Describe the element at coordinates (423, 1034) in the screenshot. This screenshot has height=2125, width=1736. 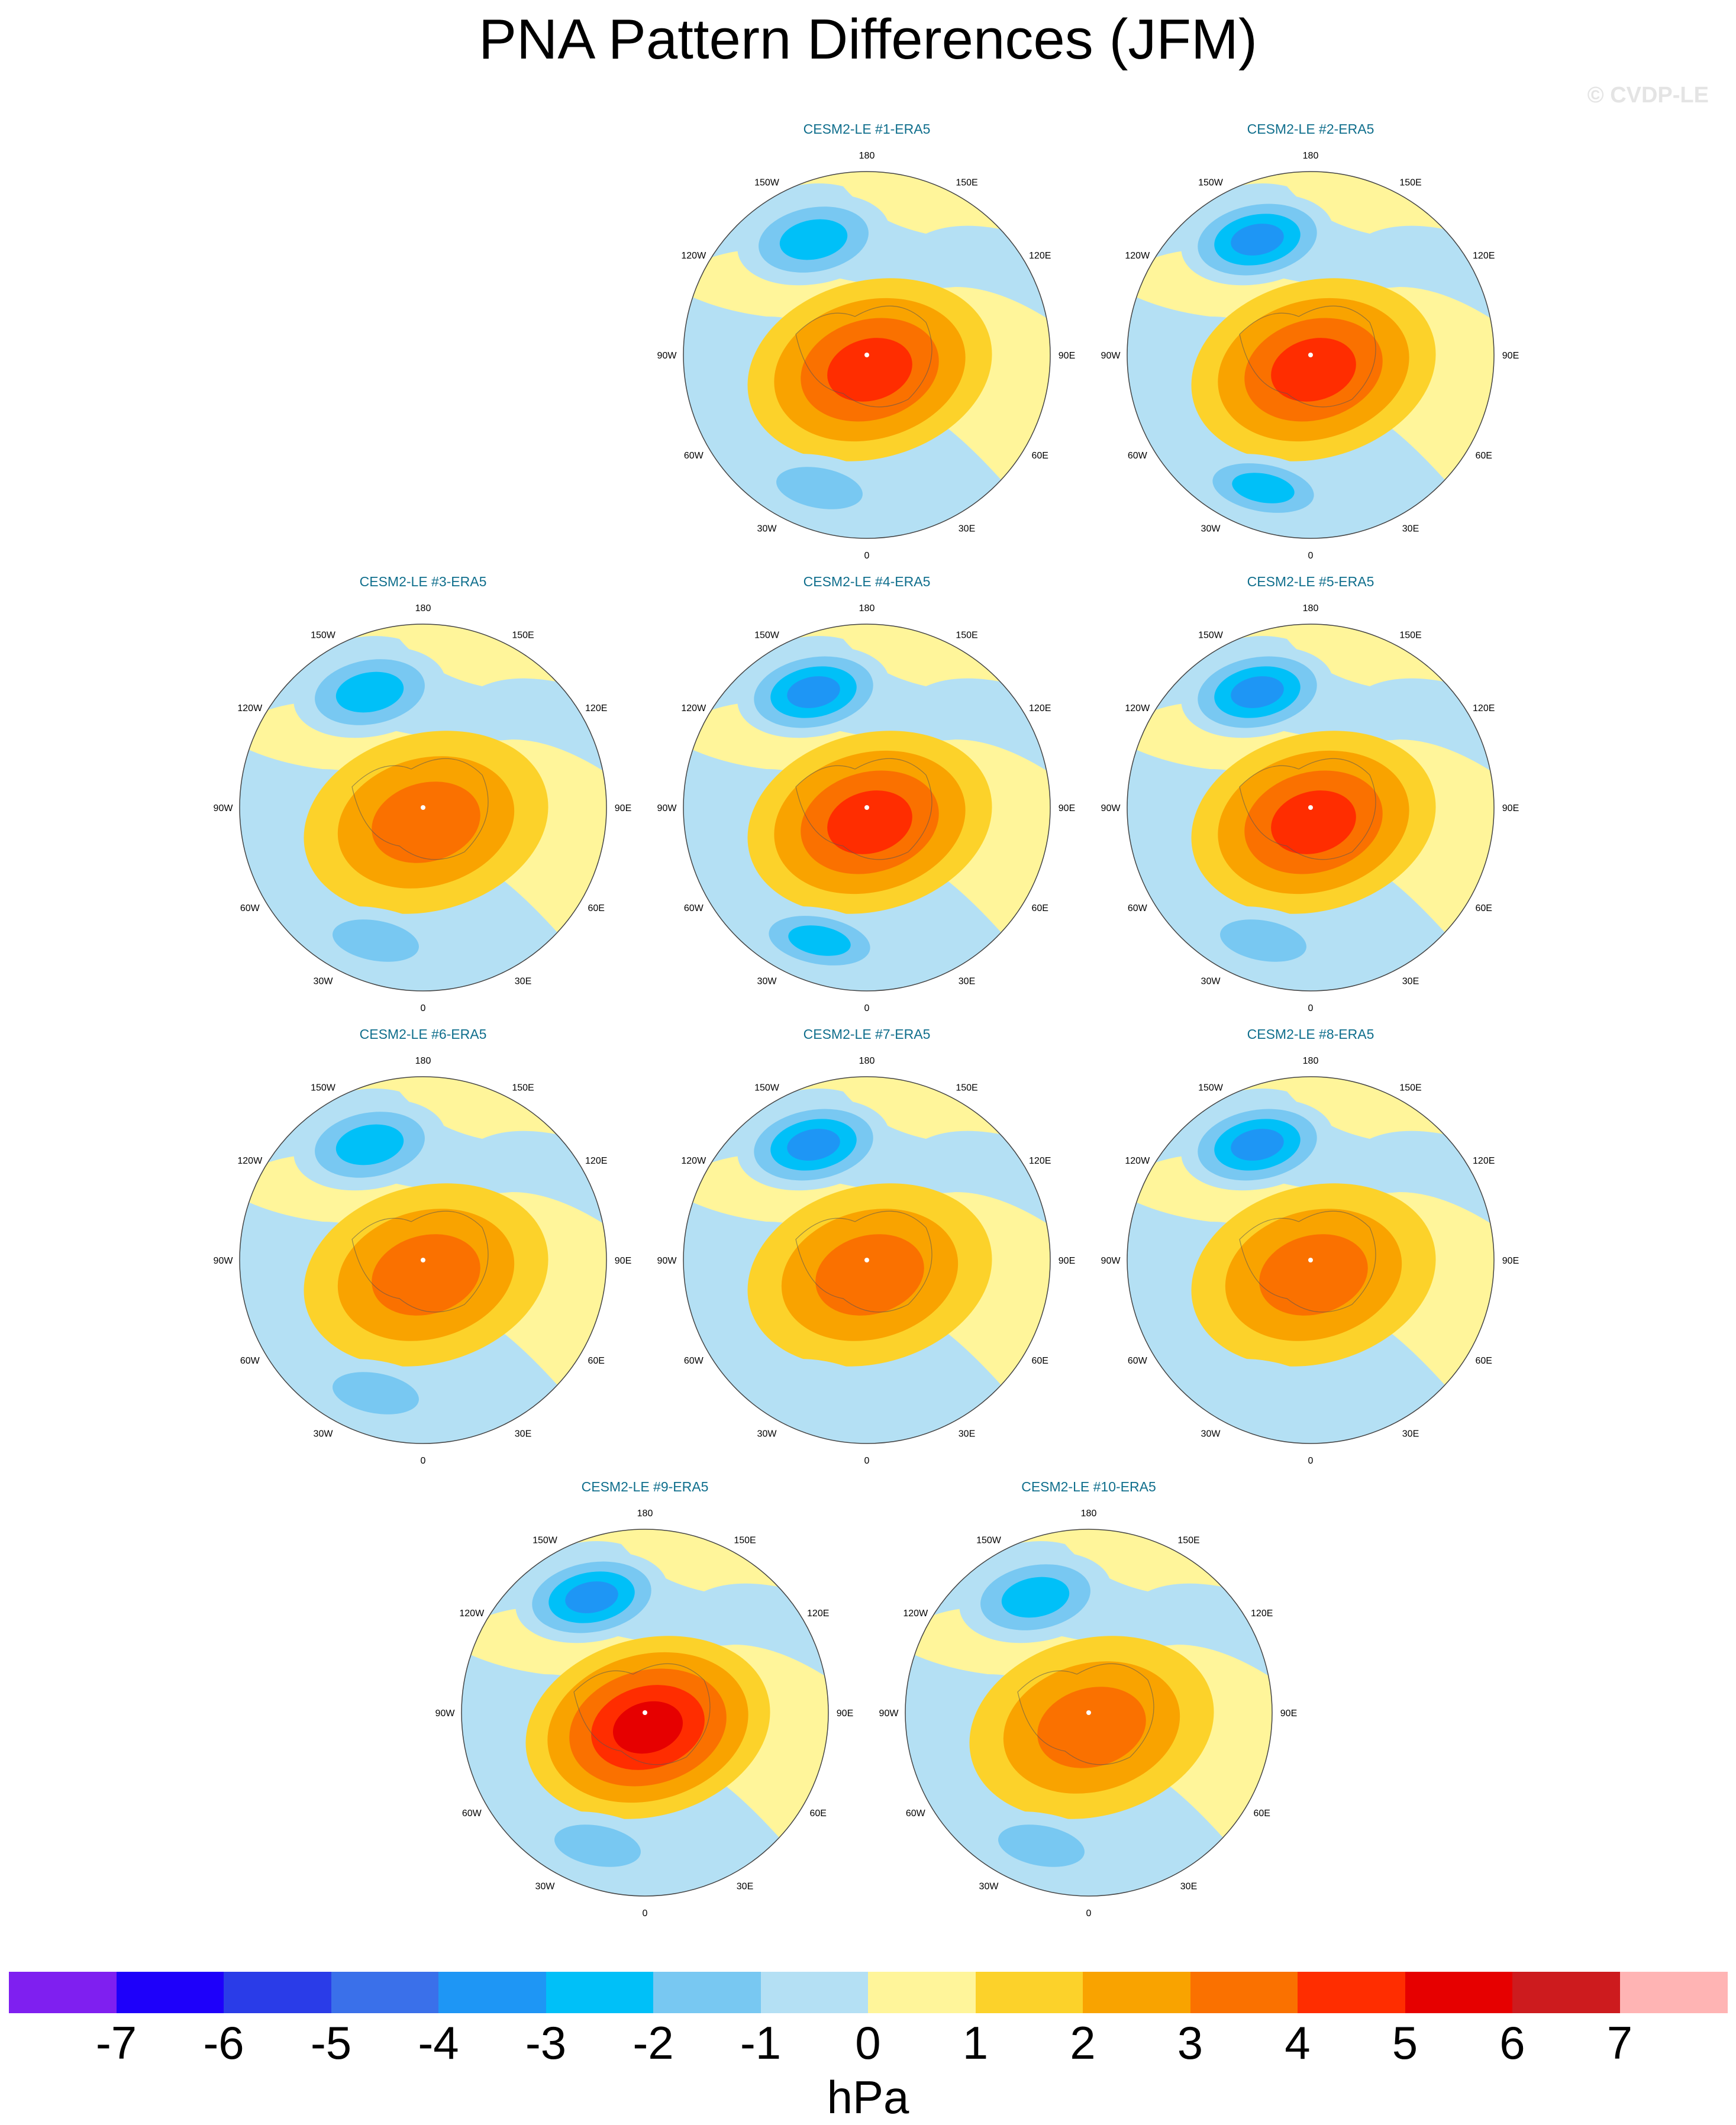
I see `panel-title: CESM2-LE #6-ERA5` at that location.